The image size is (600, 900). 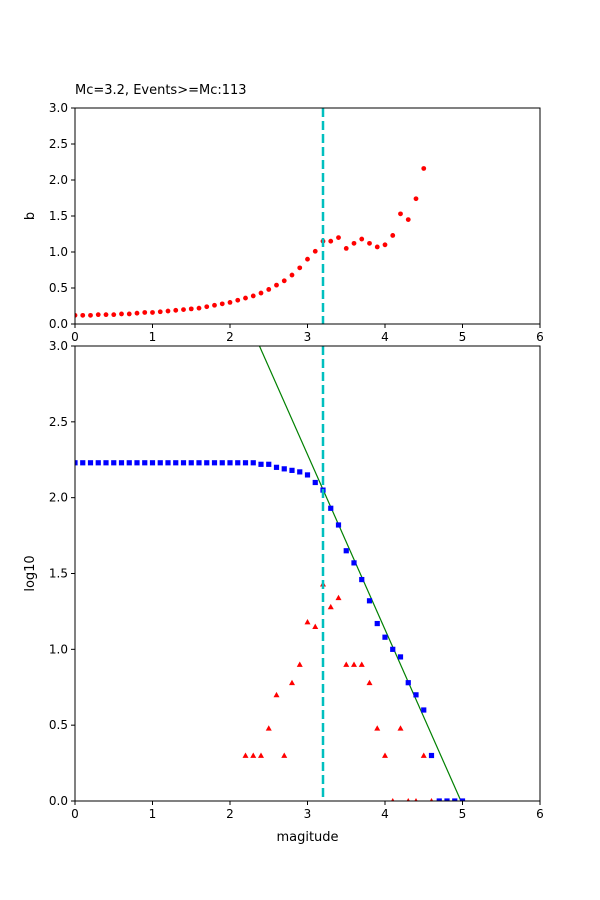 I want to click on y-tick-label: 0.0, so click(x=58, y=801).